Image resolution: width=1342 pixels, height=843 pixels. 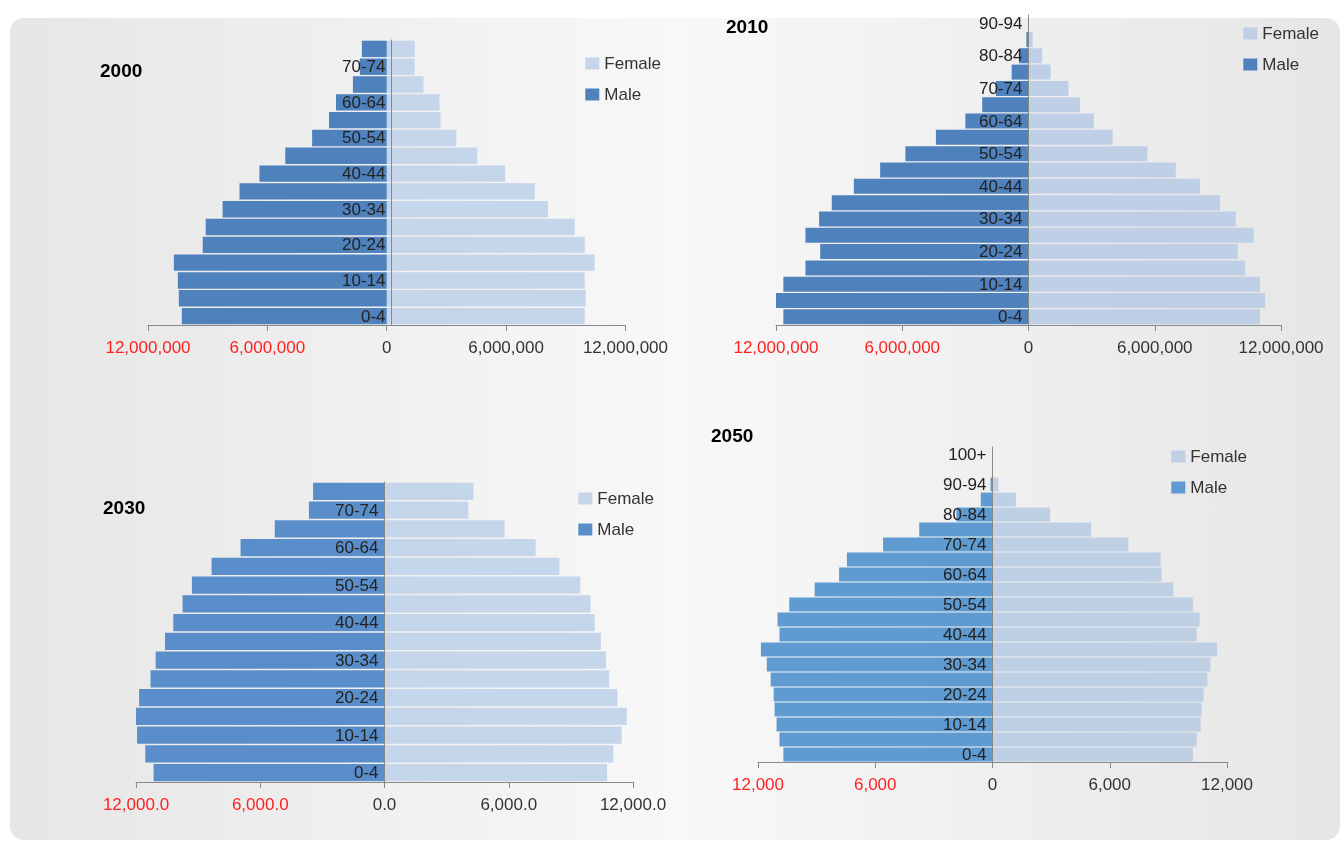 I want to click on text: 2000, so click(x=121, y=70).